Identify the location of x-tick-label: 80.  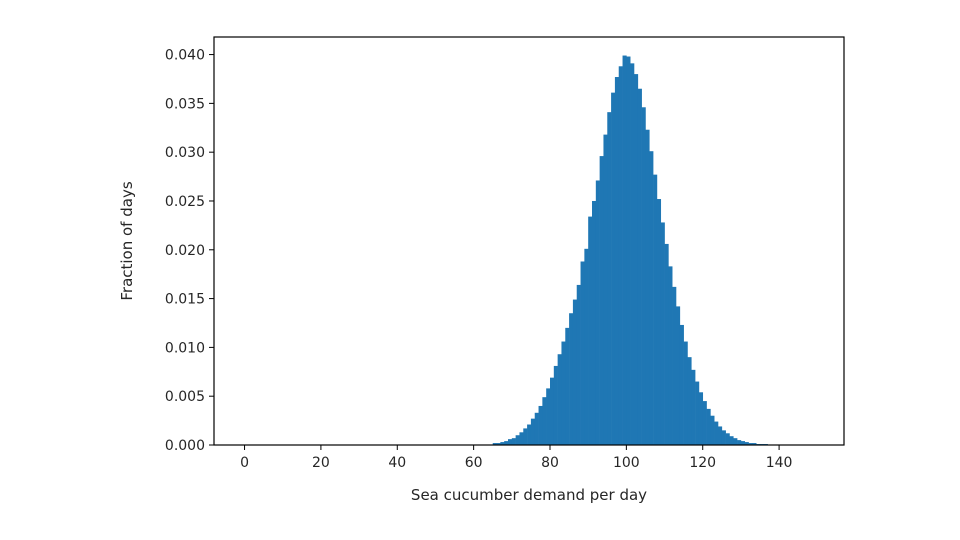
(550, 463).